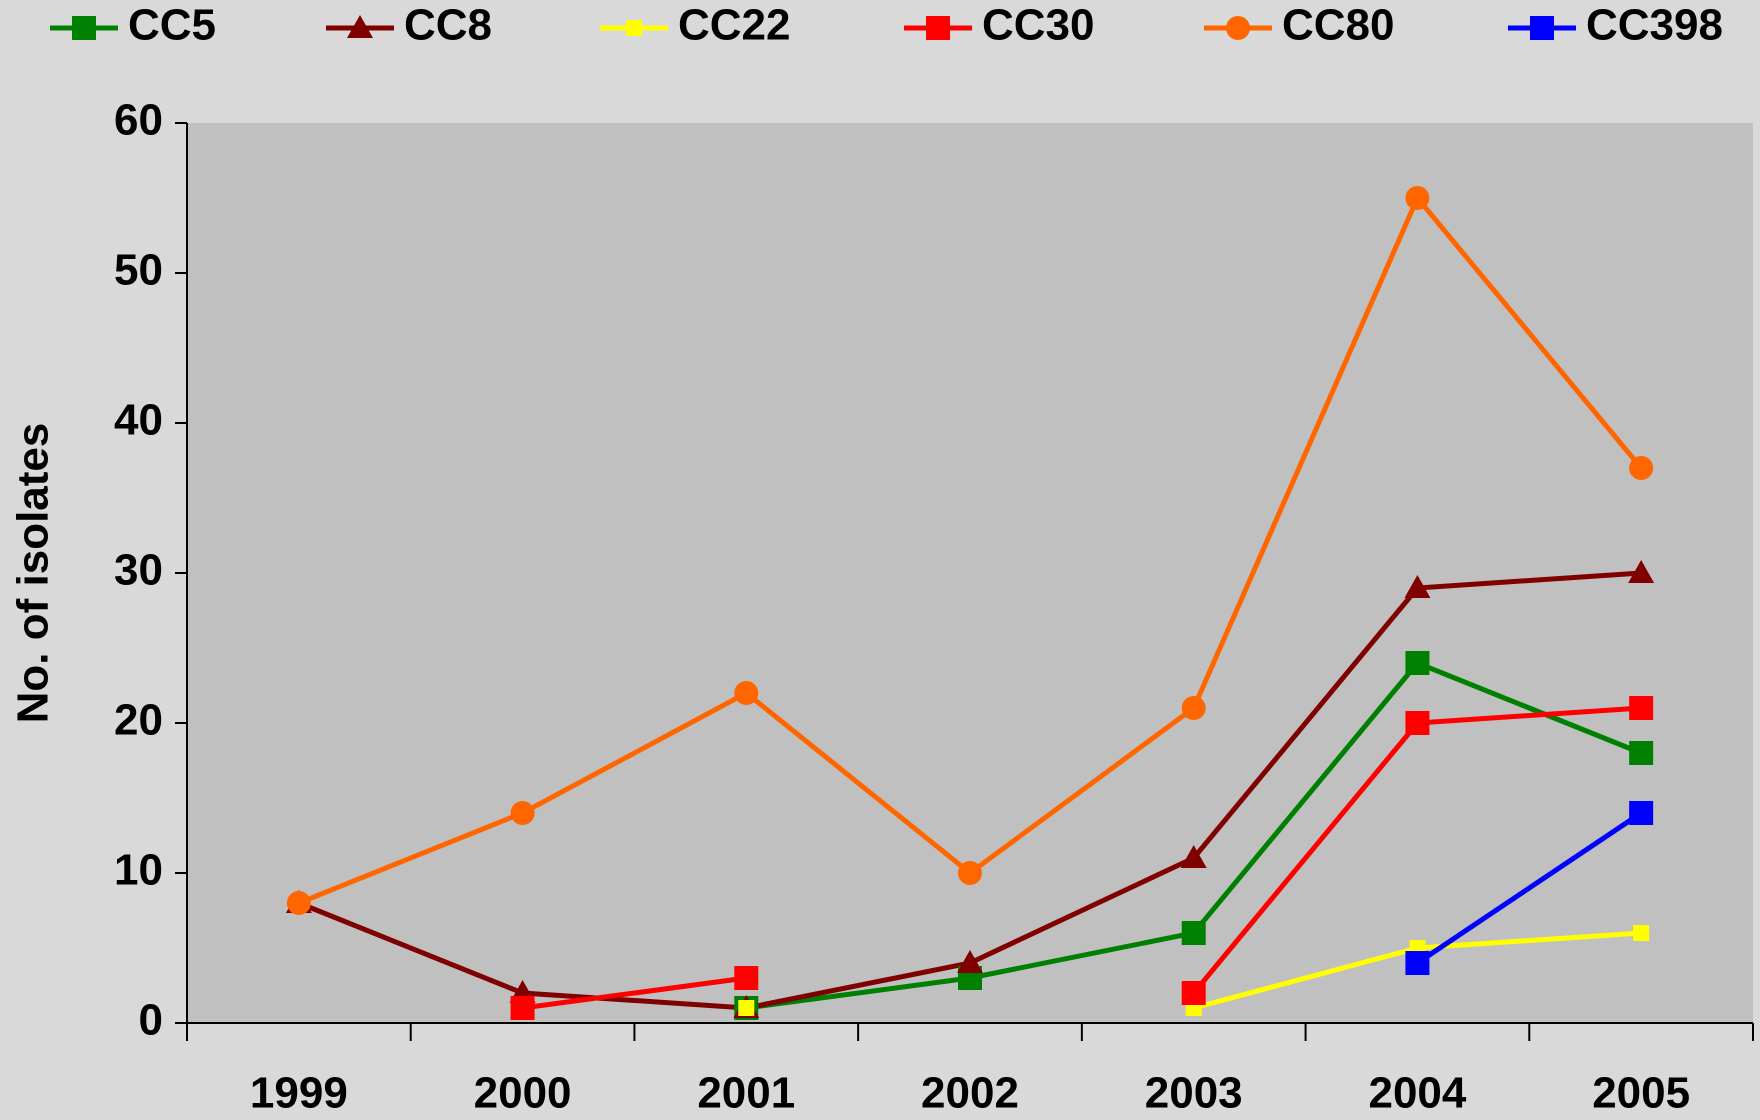 The width and height of the screenshot is (1760, 1120). I want to click on x-tick-label: 2004, so click(1417, 1093).